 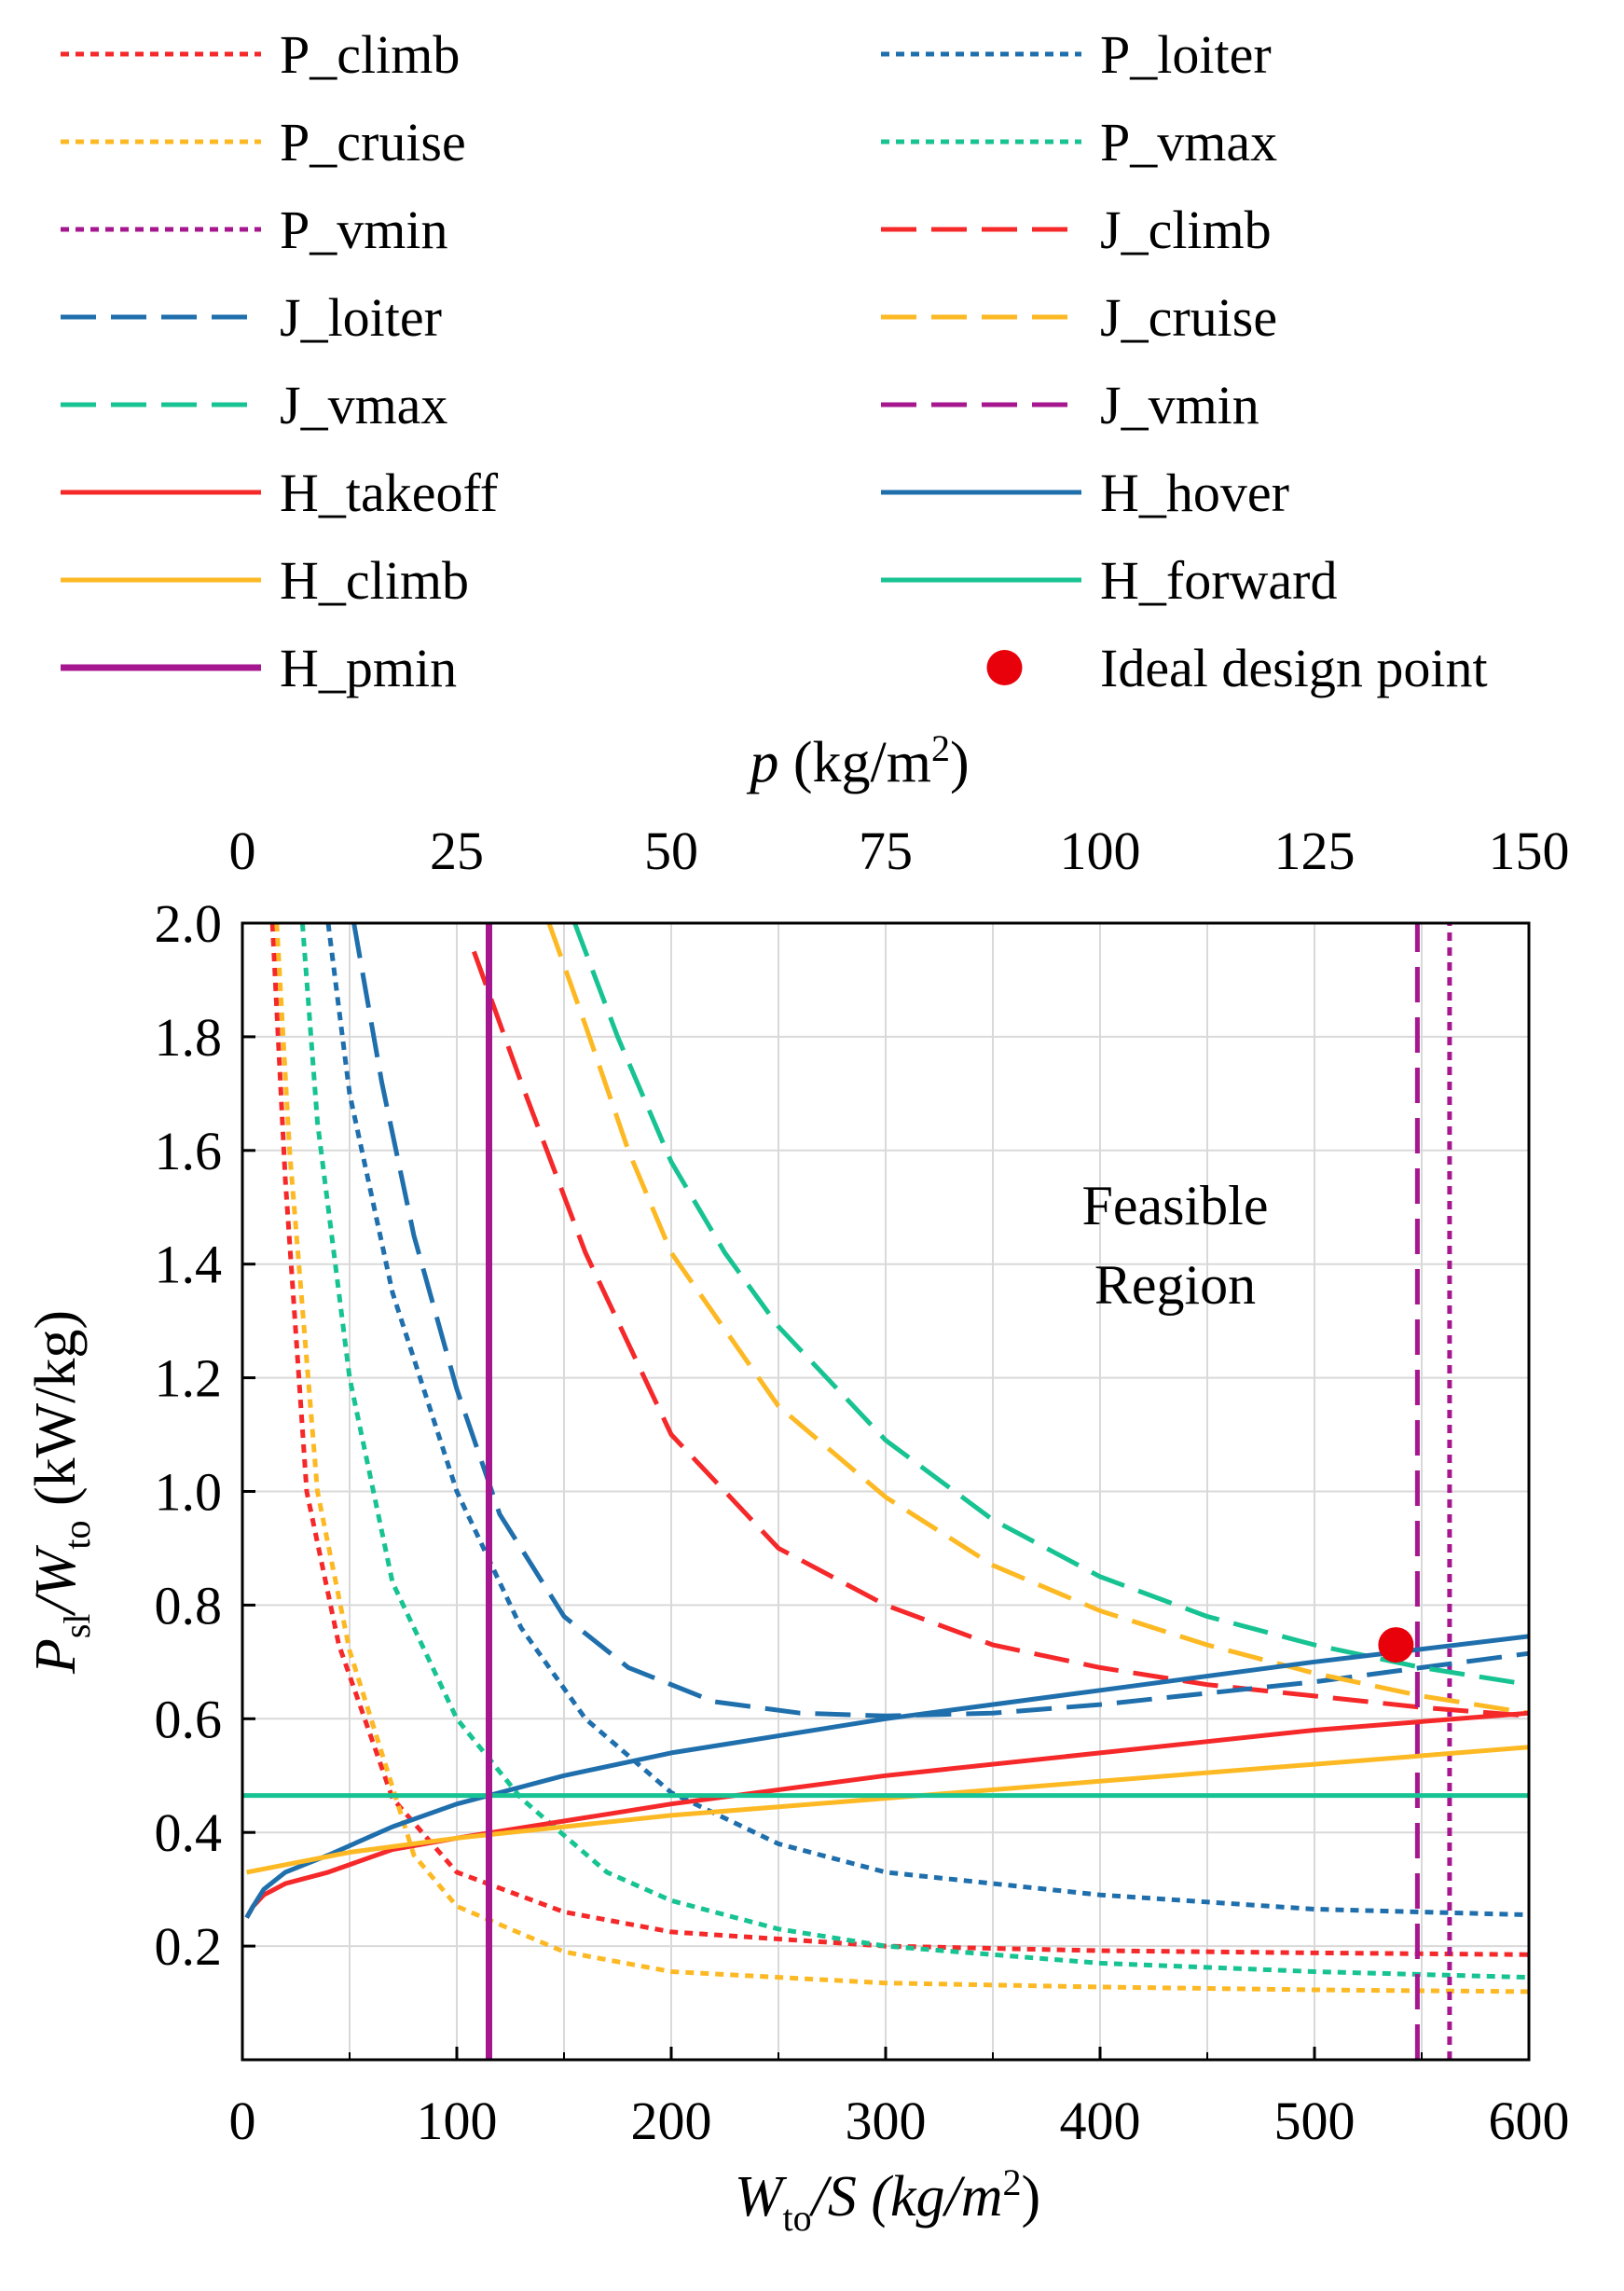 I want to click on legend-label: H_hover, so click(x=1194, y=492).